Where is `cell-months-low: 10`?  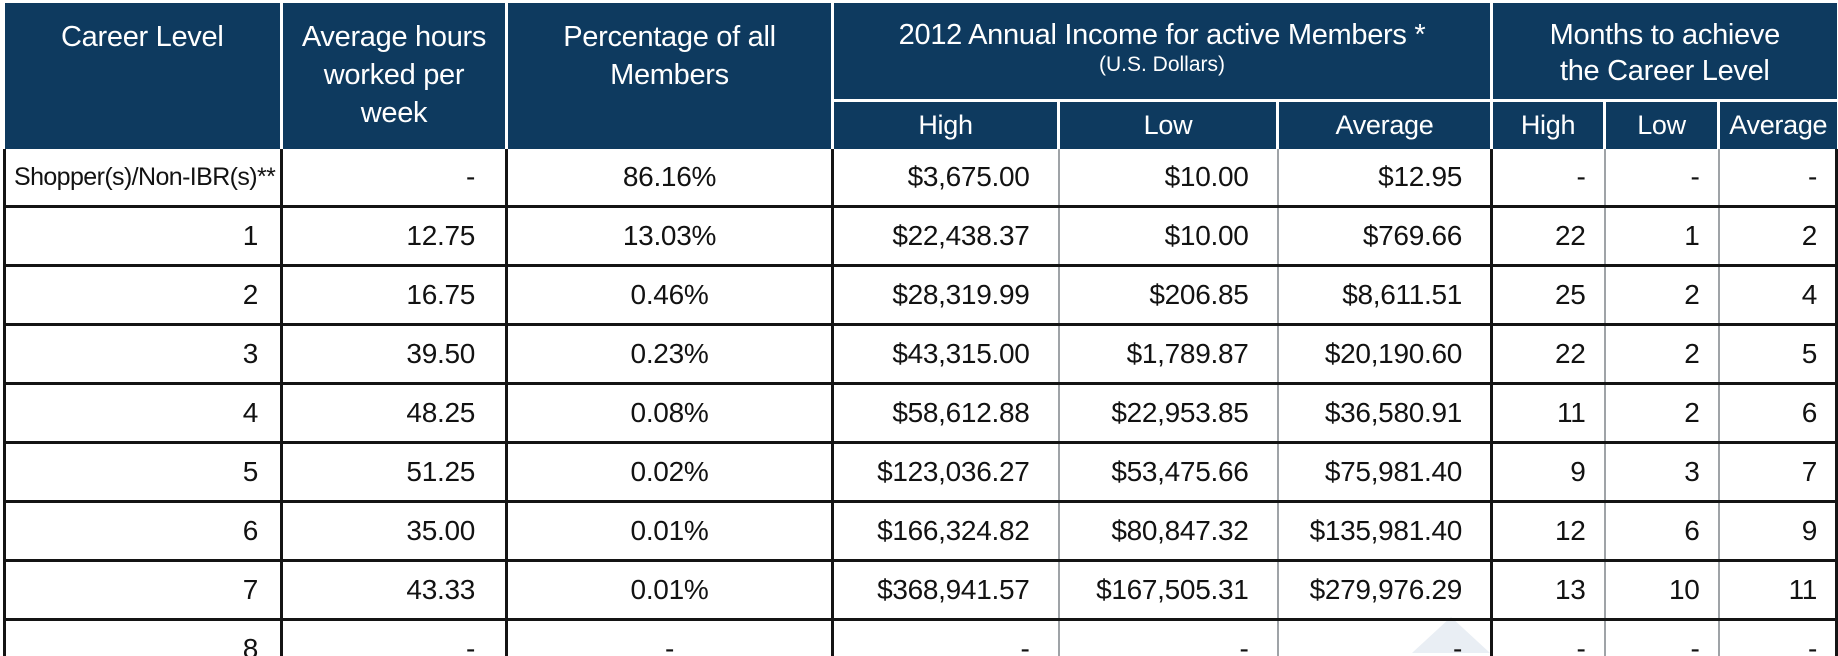
cell-months-low: 10 is located at coordinates (1662, 590).